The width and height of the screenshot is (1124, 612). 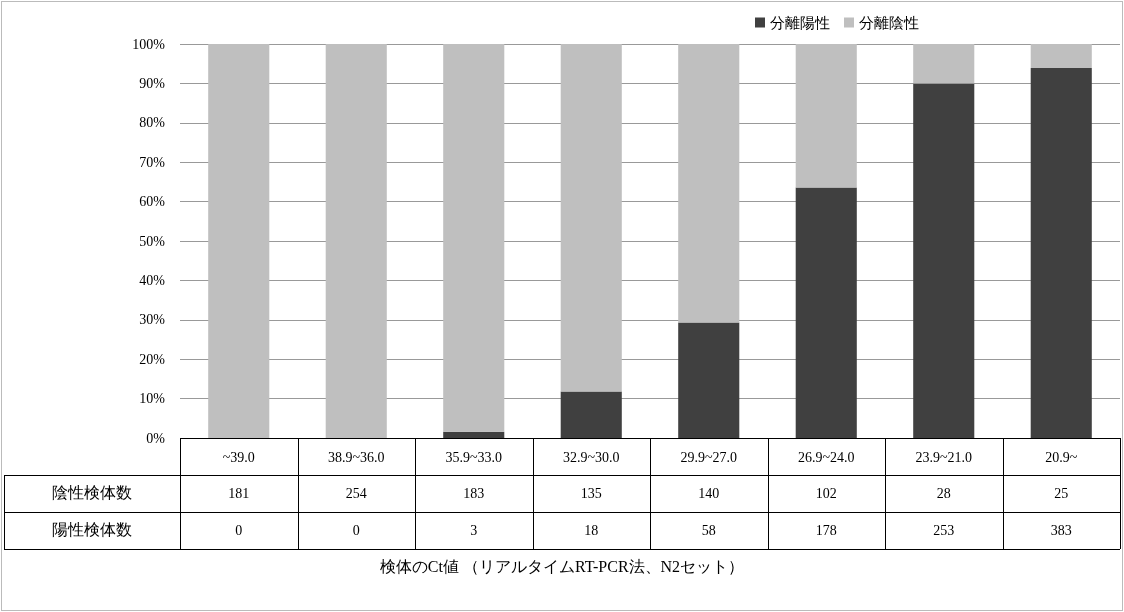 What do you see at coordinates (92, 530) in the screenshot?
I see `text: 陽性検体数` at bounding box center [92, 530].